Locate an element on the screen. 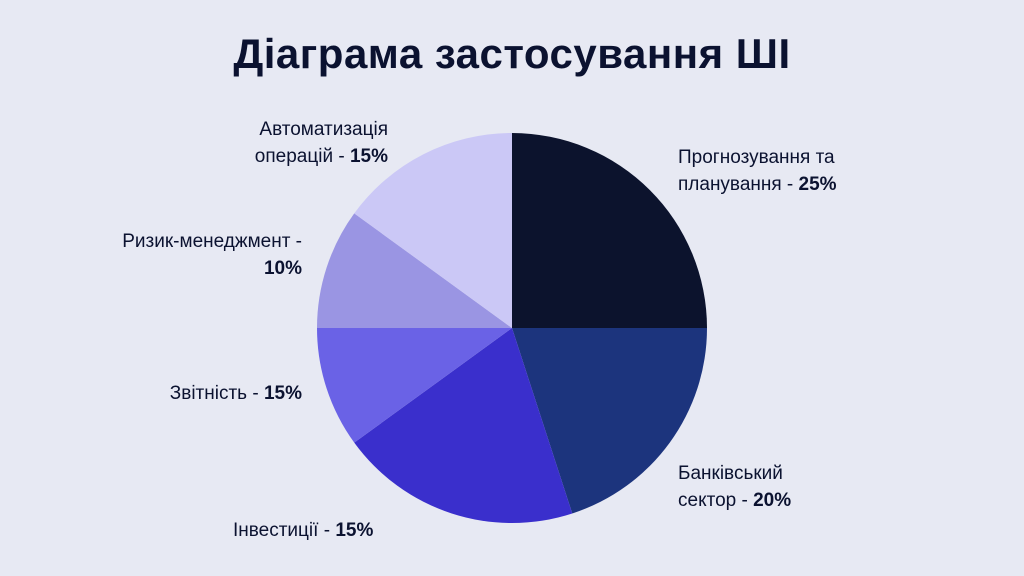 The height and width of the screenshot is (576, 1024). label-reporting: Звітність - 15% is located at coordinates (236, 393).